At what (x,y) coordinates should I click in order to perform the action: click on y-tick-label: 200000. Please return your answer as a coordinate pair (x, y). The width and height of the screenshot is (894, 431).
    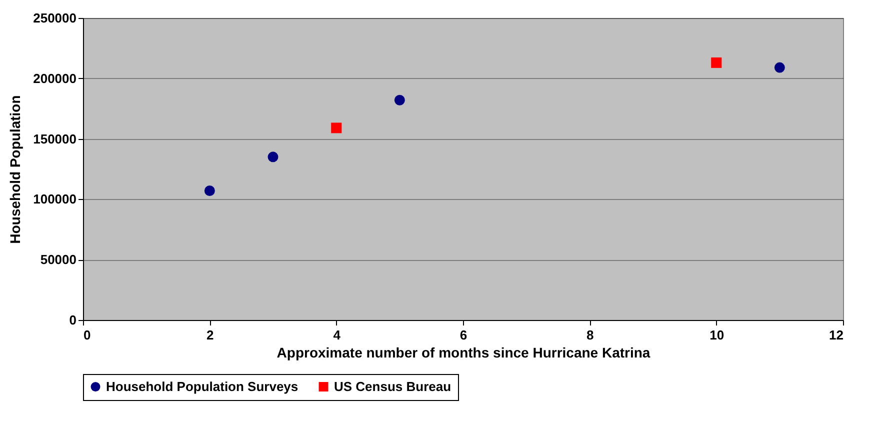
    Looking at the image, I should click on (54, 78).